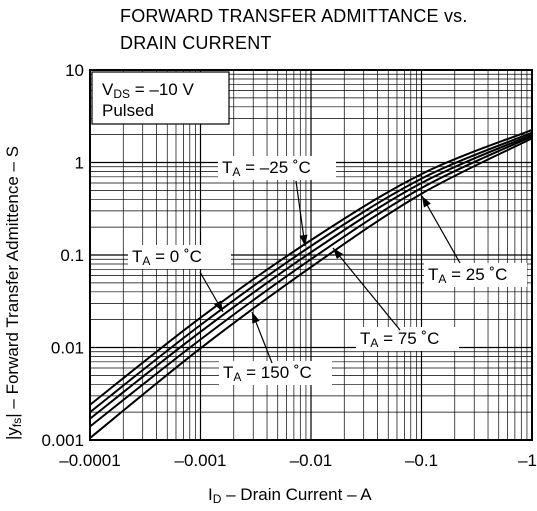 The height and width of the screenshot is (511, 537). What do you see at coordinates (74, 70) in the screenshot?
I see `y-tick-label: 10` at bounding box center [74, 70].